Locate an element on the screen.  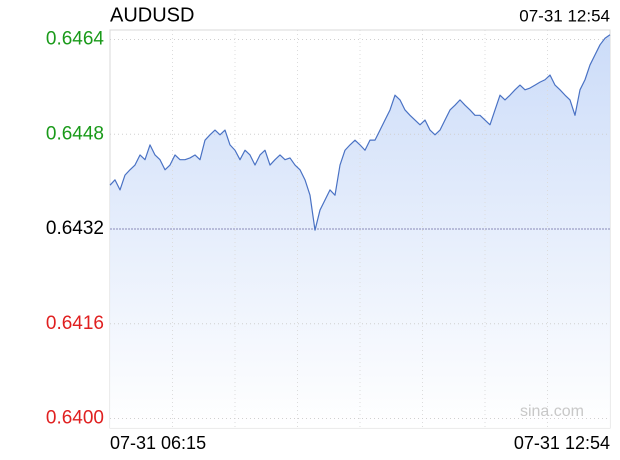
x-tick-label: 07-31 12:54 is located at coordinates (562, 443).